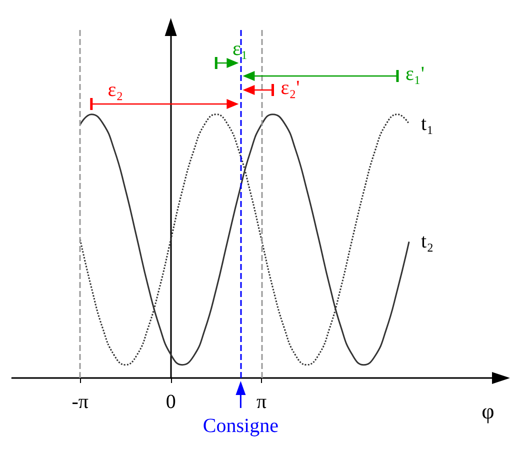 Image resolution: width=512 pixels, height=463 pixels. Describe the element at coordinates (171, 402) in the screenshot. I see `x-tick-label: 0` at that location.